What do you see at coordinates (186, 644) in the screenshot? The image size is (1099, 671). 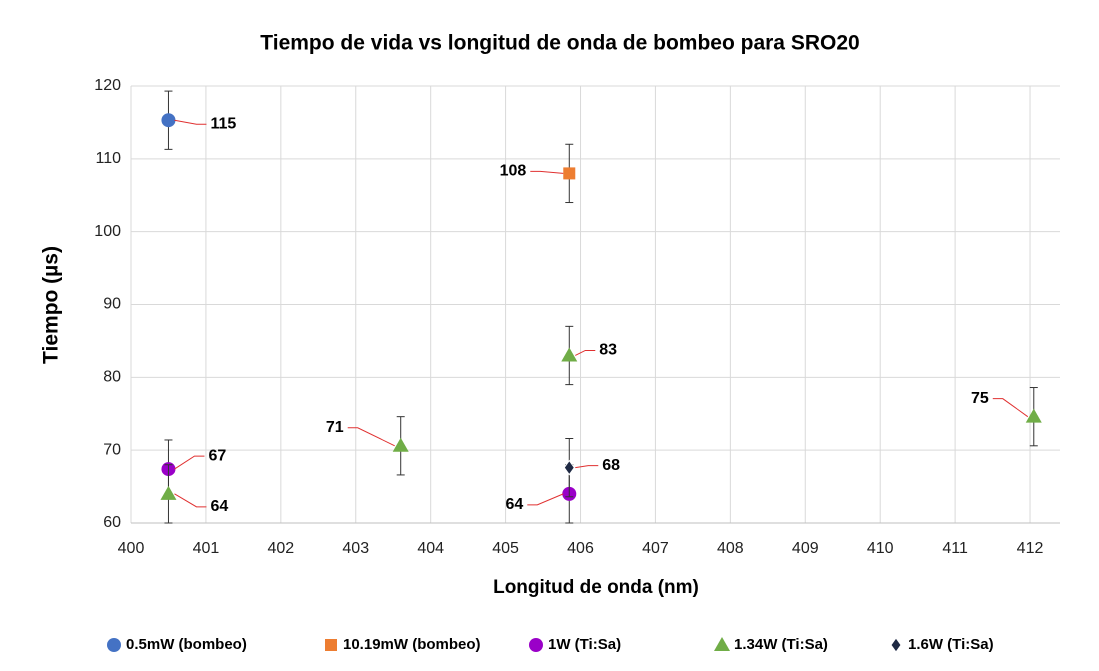 I see `legend-label: 0.5mW (bombeo)` at bounding box center [186, 644].